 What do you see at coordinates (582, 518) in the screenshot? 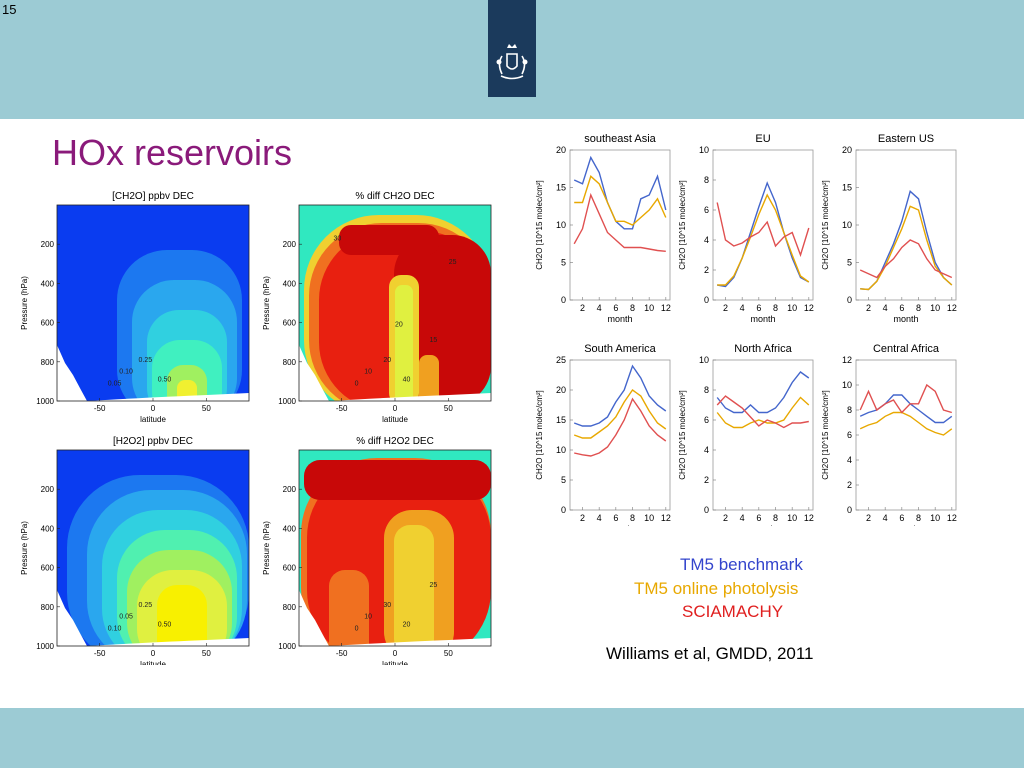
I see `x-tick-label: 2` at bounding box center [582, 518].